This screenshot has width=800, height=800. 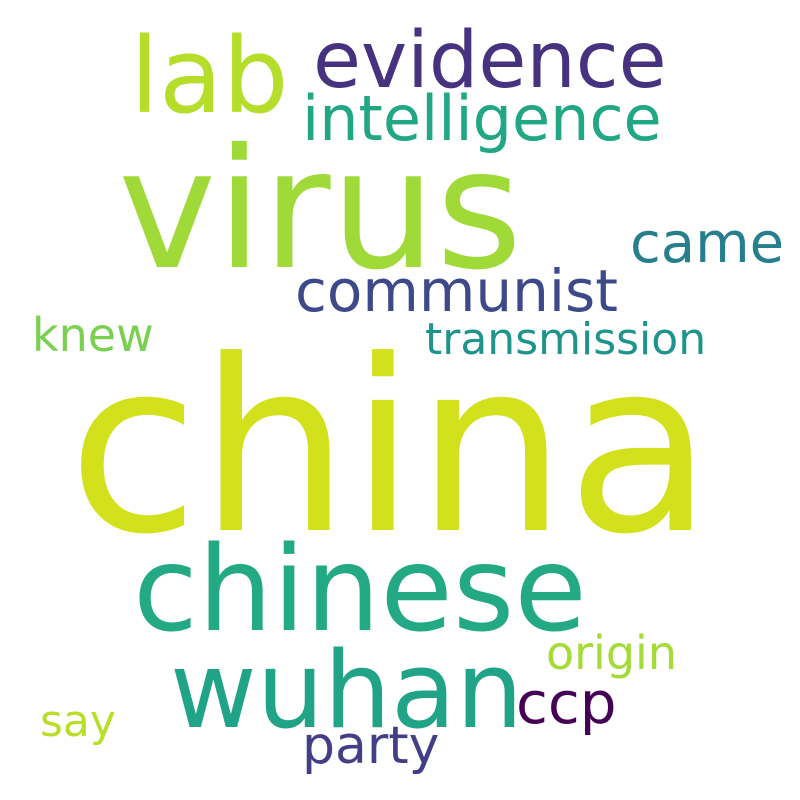 What do you see at coordinates (93, 335) in the screenshot?
I see `word-knew: knew` at bounding box center [93, 335].